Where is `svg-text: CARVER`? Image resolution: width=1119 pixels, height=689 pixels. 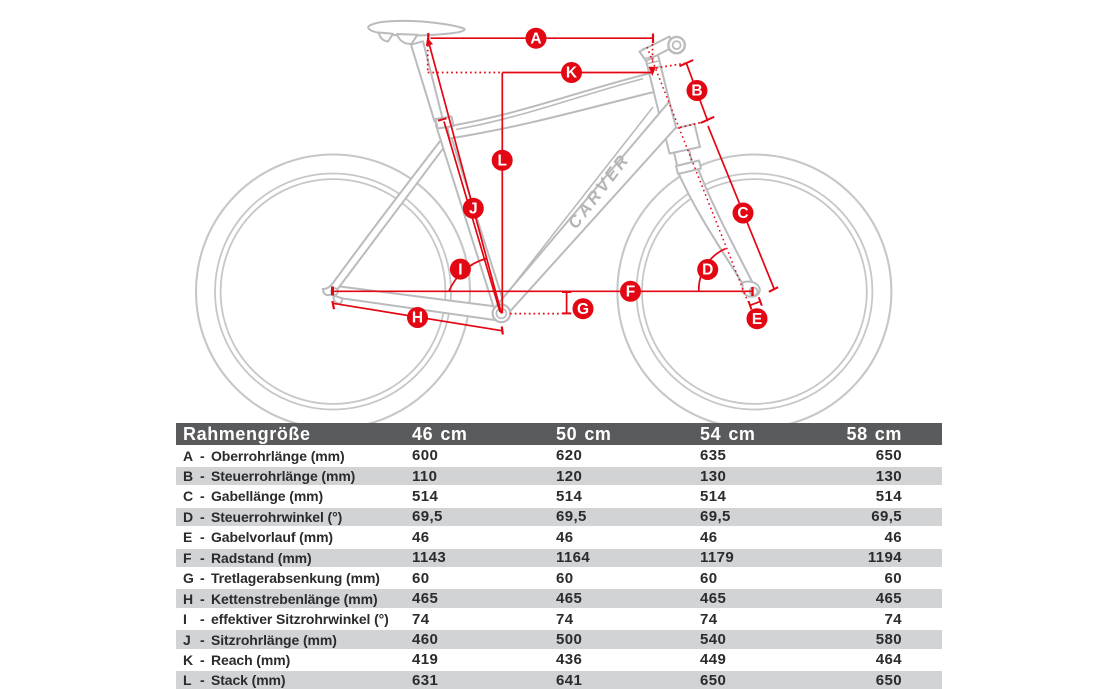 svg-text: CARVER is located at coordinates (599, 191).